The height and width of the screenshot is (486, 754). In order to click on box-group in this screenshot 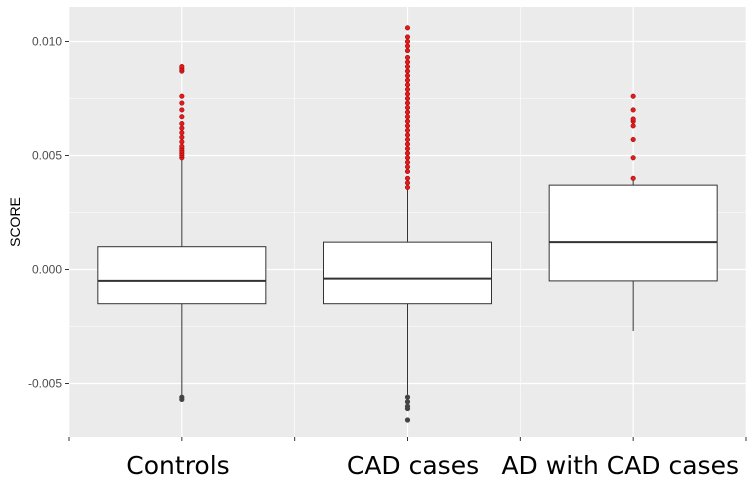, I will do `click(633, 212)`.